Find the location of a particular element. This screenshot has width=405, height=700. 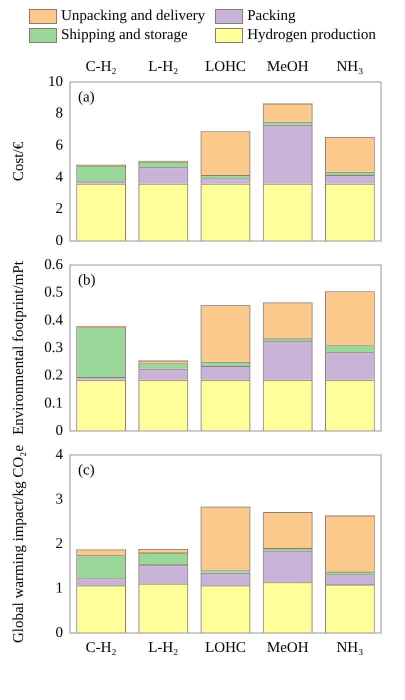

y-tick-label: 0.2 is located at coordinates (53, 376).